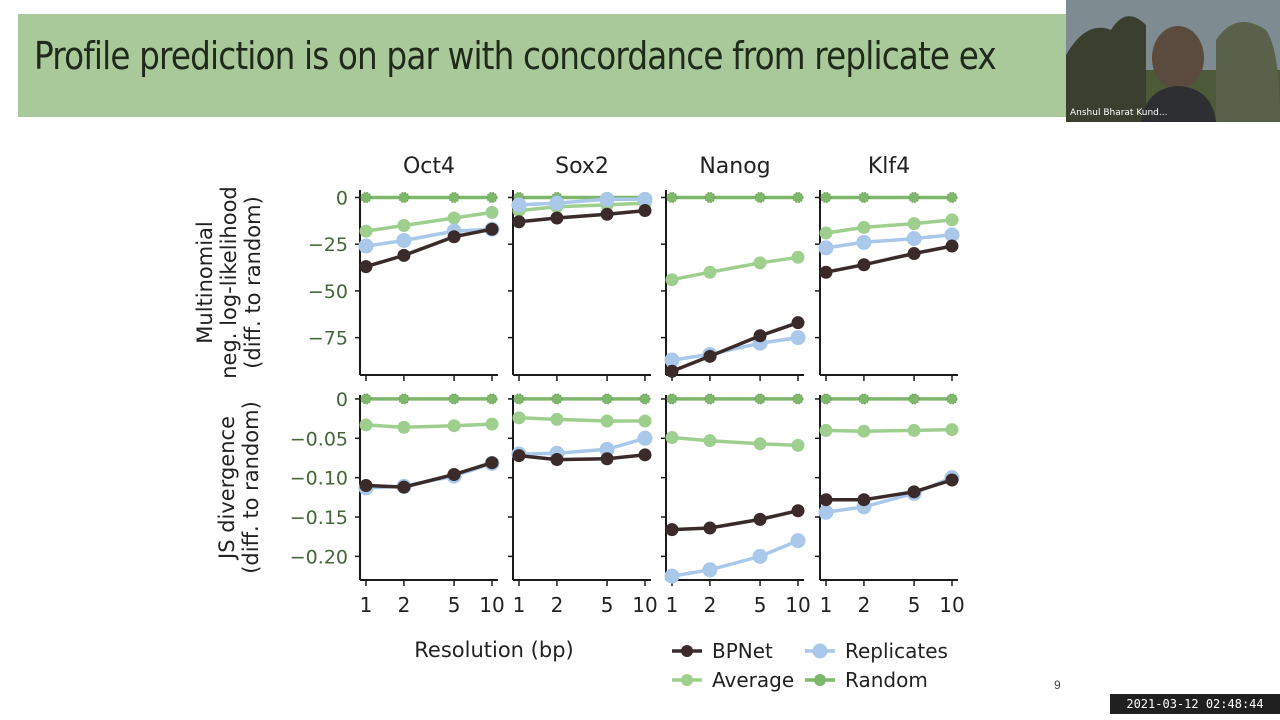 The image size is (1280, 720). Describe the element at coordinates (820, 651) in the screenshot. I see `legend-marker-replicates` at that location.